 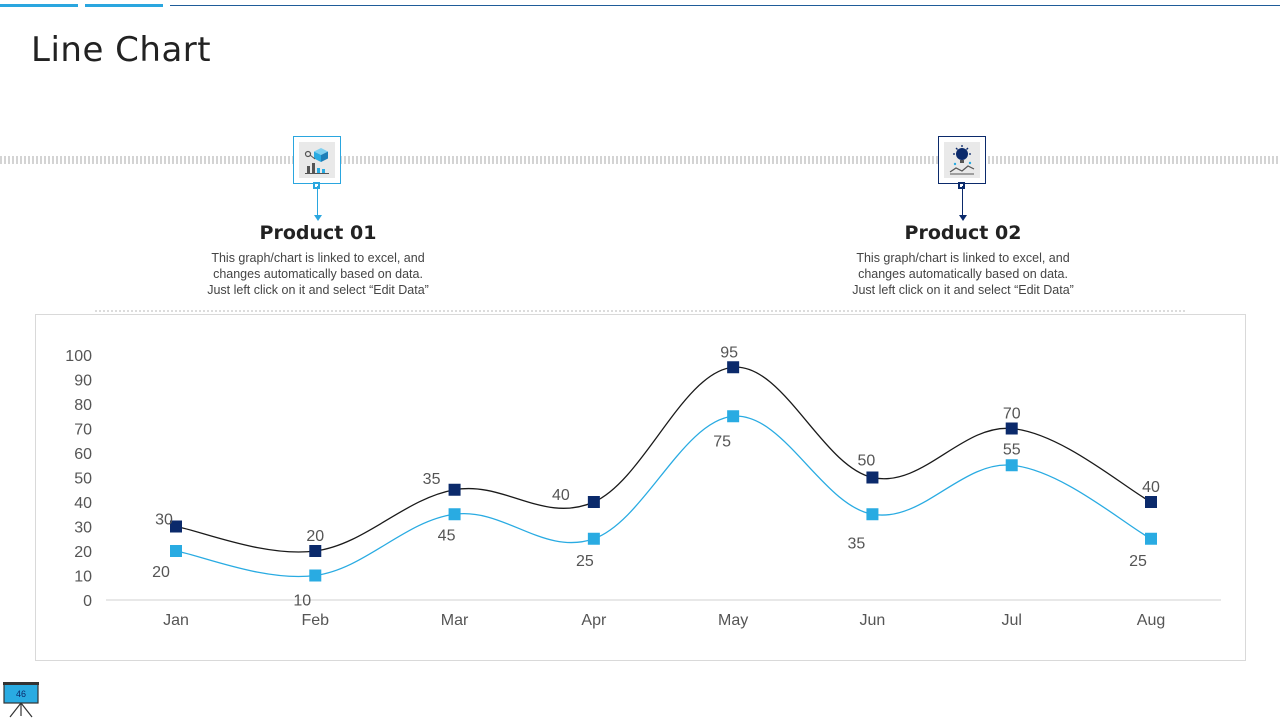 I want to click on section-divider, so click(x=640, y=311).